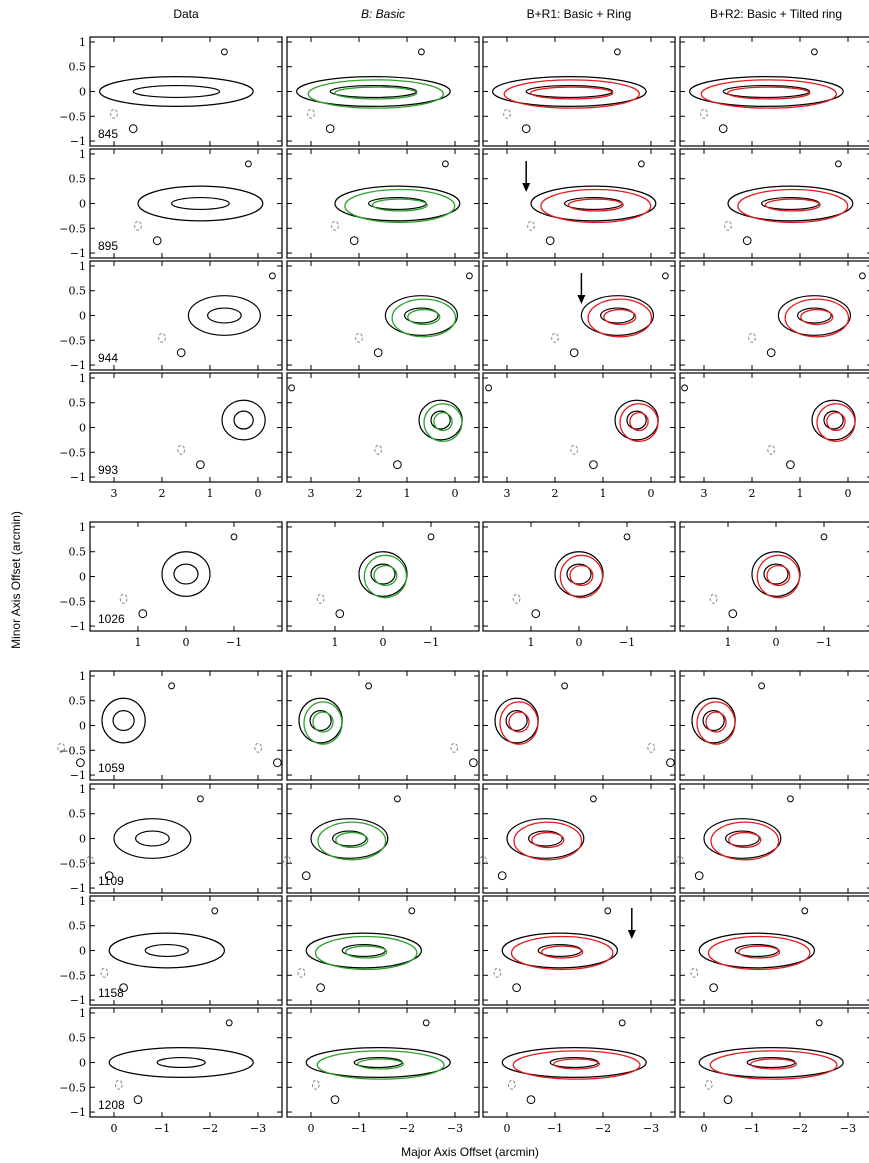  What do you see at coordinates (378, 353) in the screenshot?
I see `noise-contour-a-v944-c2` at bounding box center [378, 353].